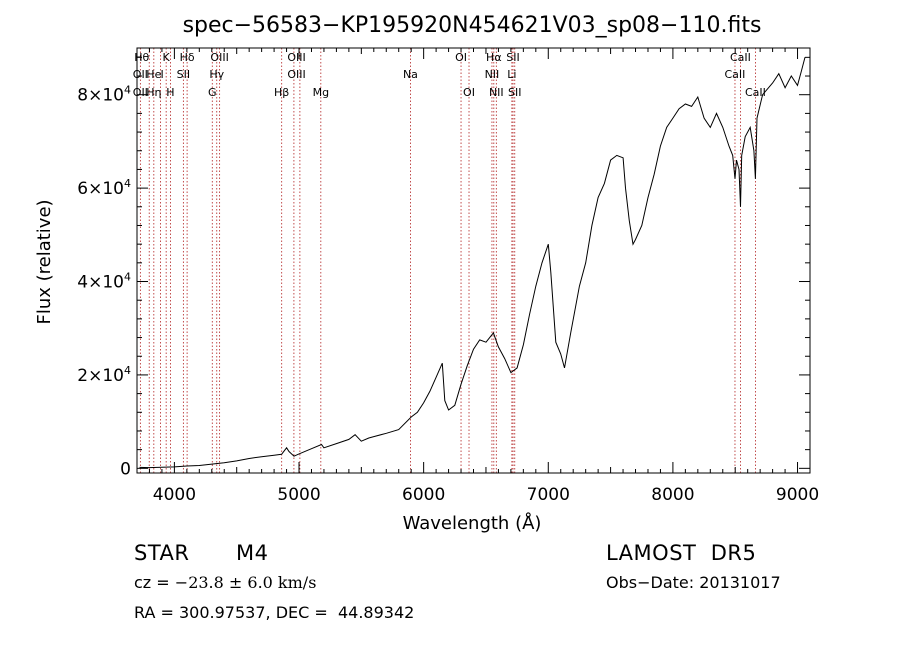 The image size is (900, 649). What do you see at coordinates (167, 57) in the screenshot?
I see `spectral-line-label: K` at bounding box center [167, 57].